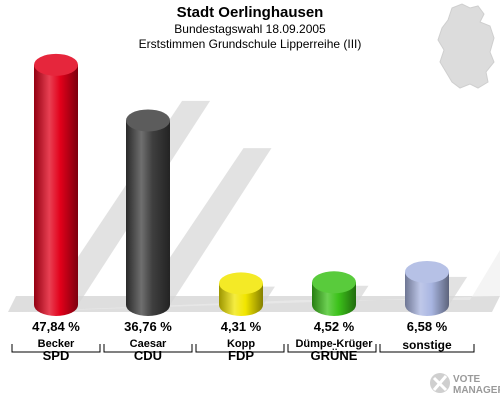  Describe the element at coordinates (250, 29) in the screenshot. I see `chart-subtitle: Bundestagswahl 18.09.2005` at that location.